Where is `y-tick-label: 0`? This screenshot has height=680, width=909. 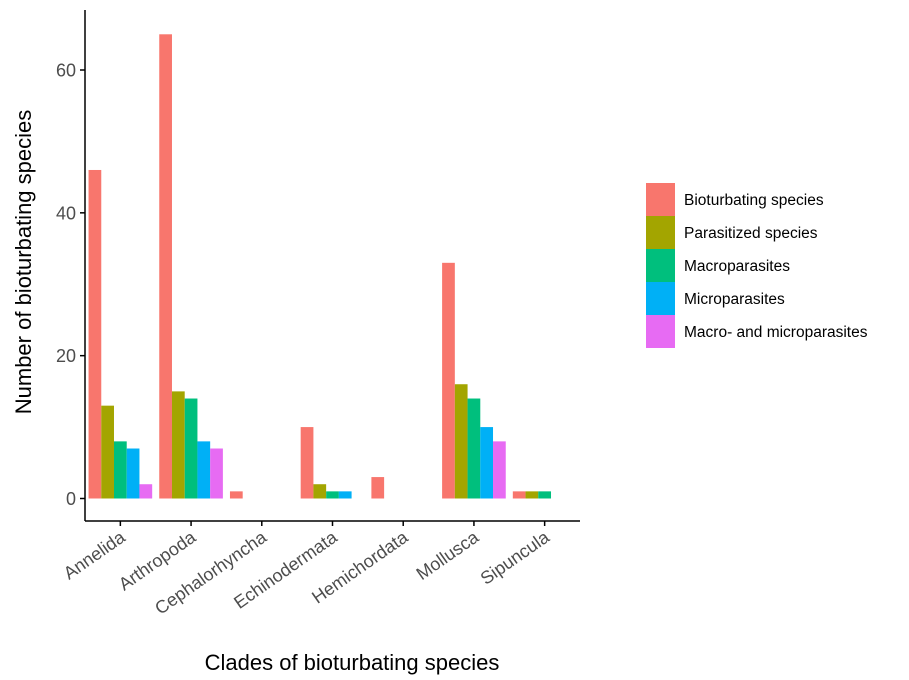
y-tick-label: 0 is located at coordinates (71, 499).